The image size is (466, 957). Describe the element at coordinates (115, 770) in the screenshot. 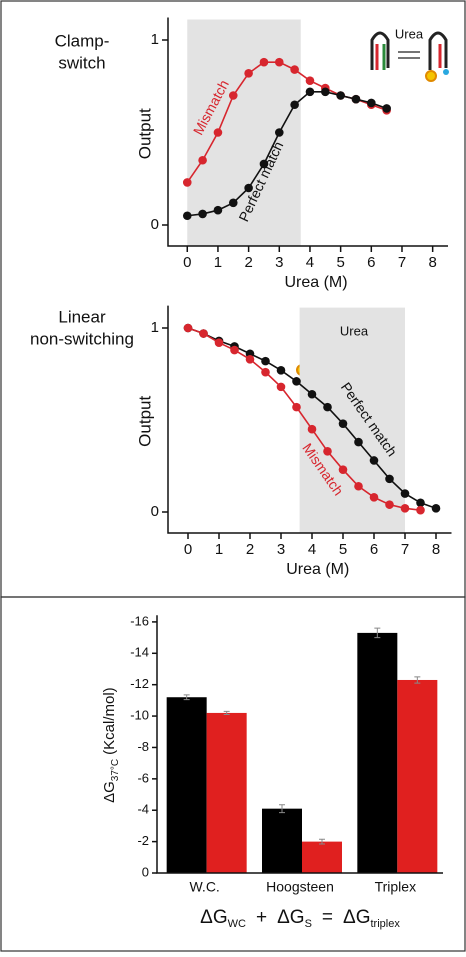

I see `text-part: 37°C` at that location.